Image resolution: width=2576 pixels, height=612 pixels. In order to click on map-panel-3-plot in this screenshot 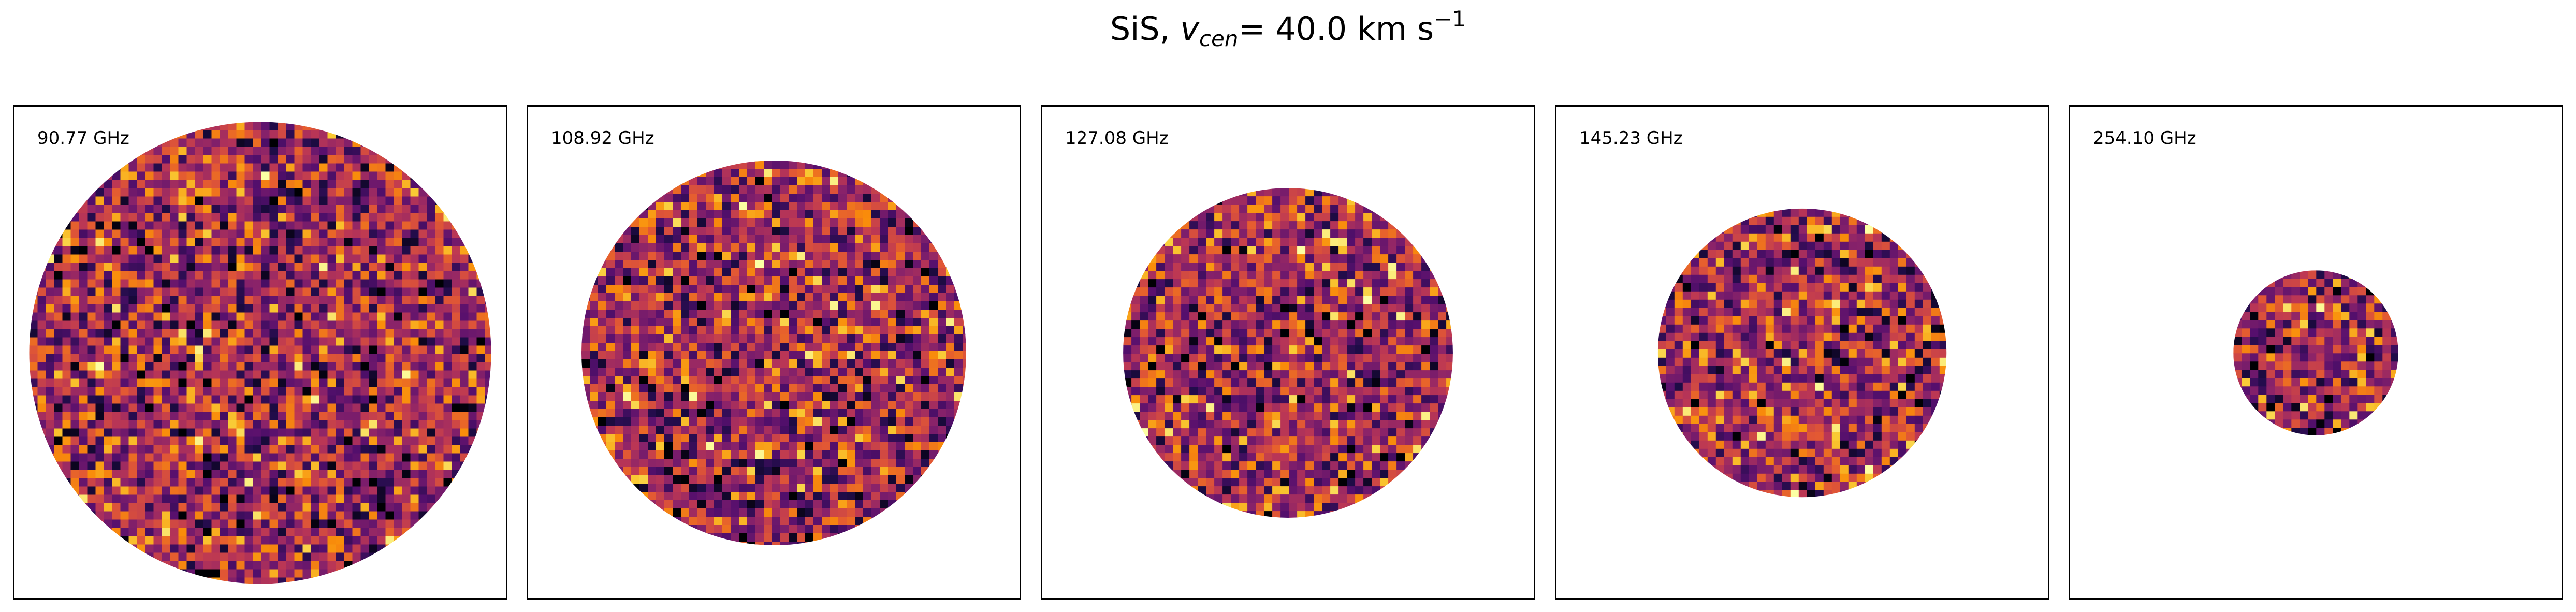, I will do `click(1288, 353)`.